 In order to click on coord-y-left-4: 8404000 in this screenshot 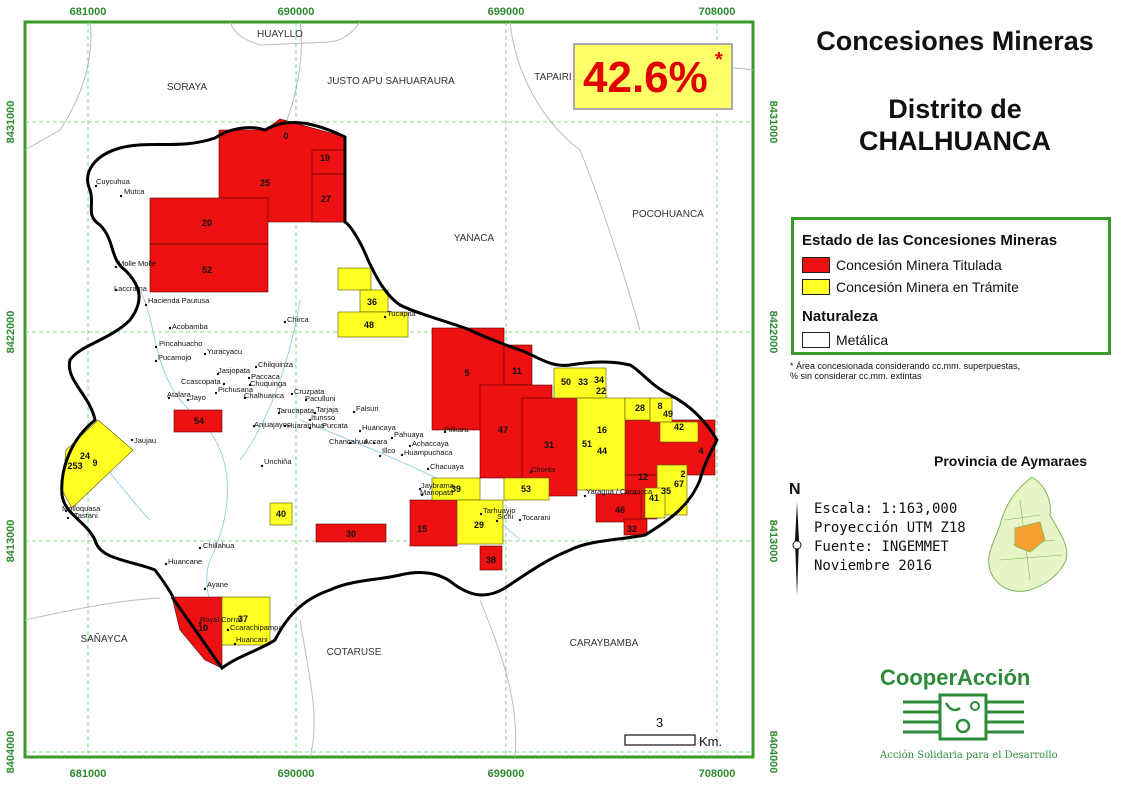, I will do `click(11, 752)`.